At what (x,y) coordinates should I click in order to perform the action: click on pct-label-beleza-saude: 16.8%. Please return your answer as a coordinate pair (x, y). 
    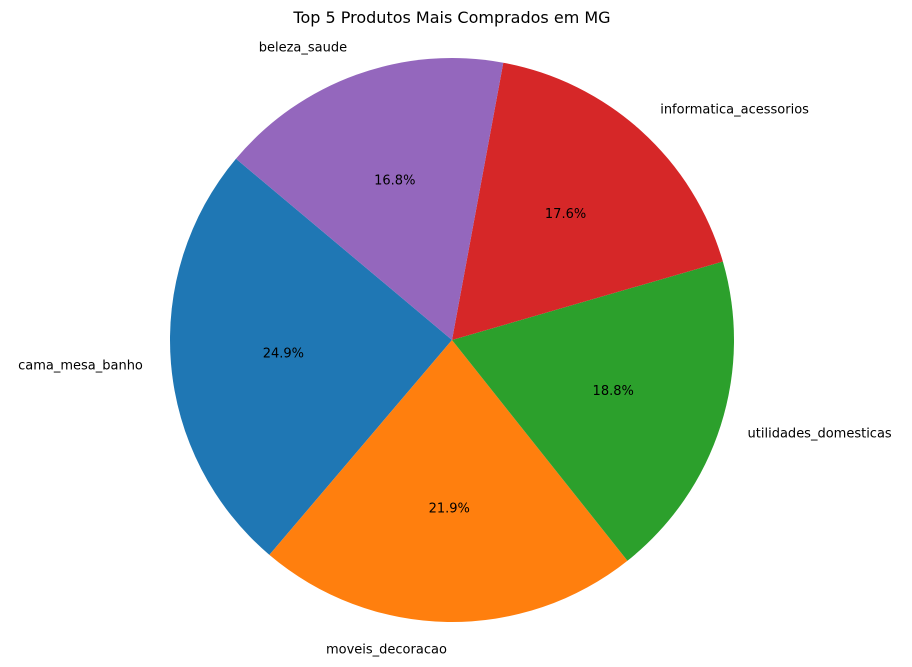
    Looking at the image, I should click on (394, 180).